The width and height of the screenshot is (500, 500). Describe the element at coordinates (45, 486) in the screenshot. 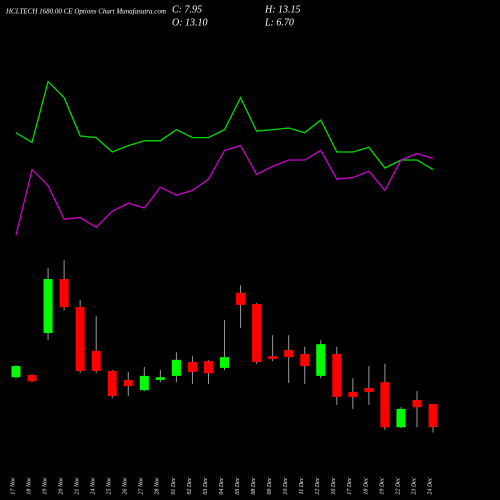

I see `x-tick-label: 19 Nov` at that location.